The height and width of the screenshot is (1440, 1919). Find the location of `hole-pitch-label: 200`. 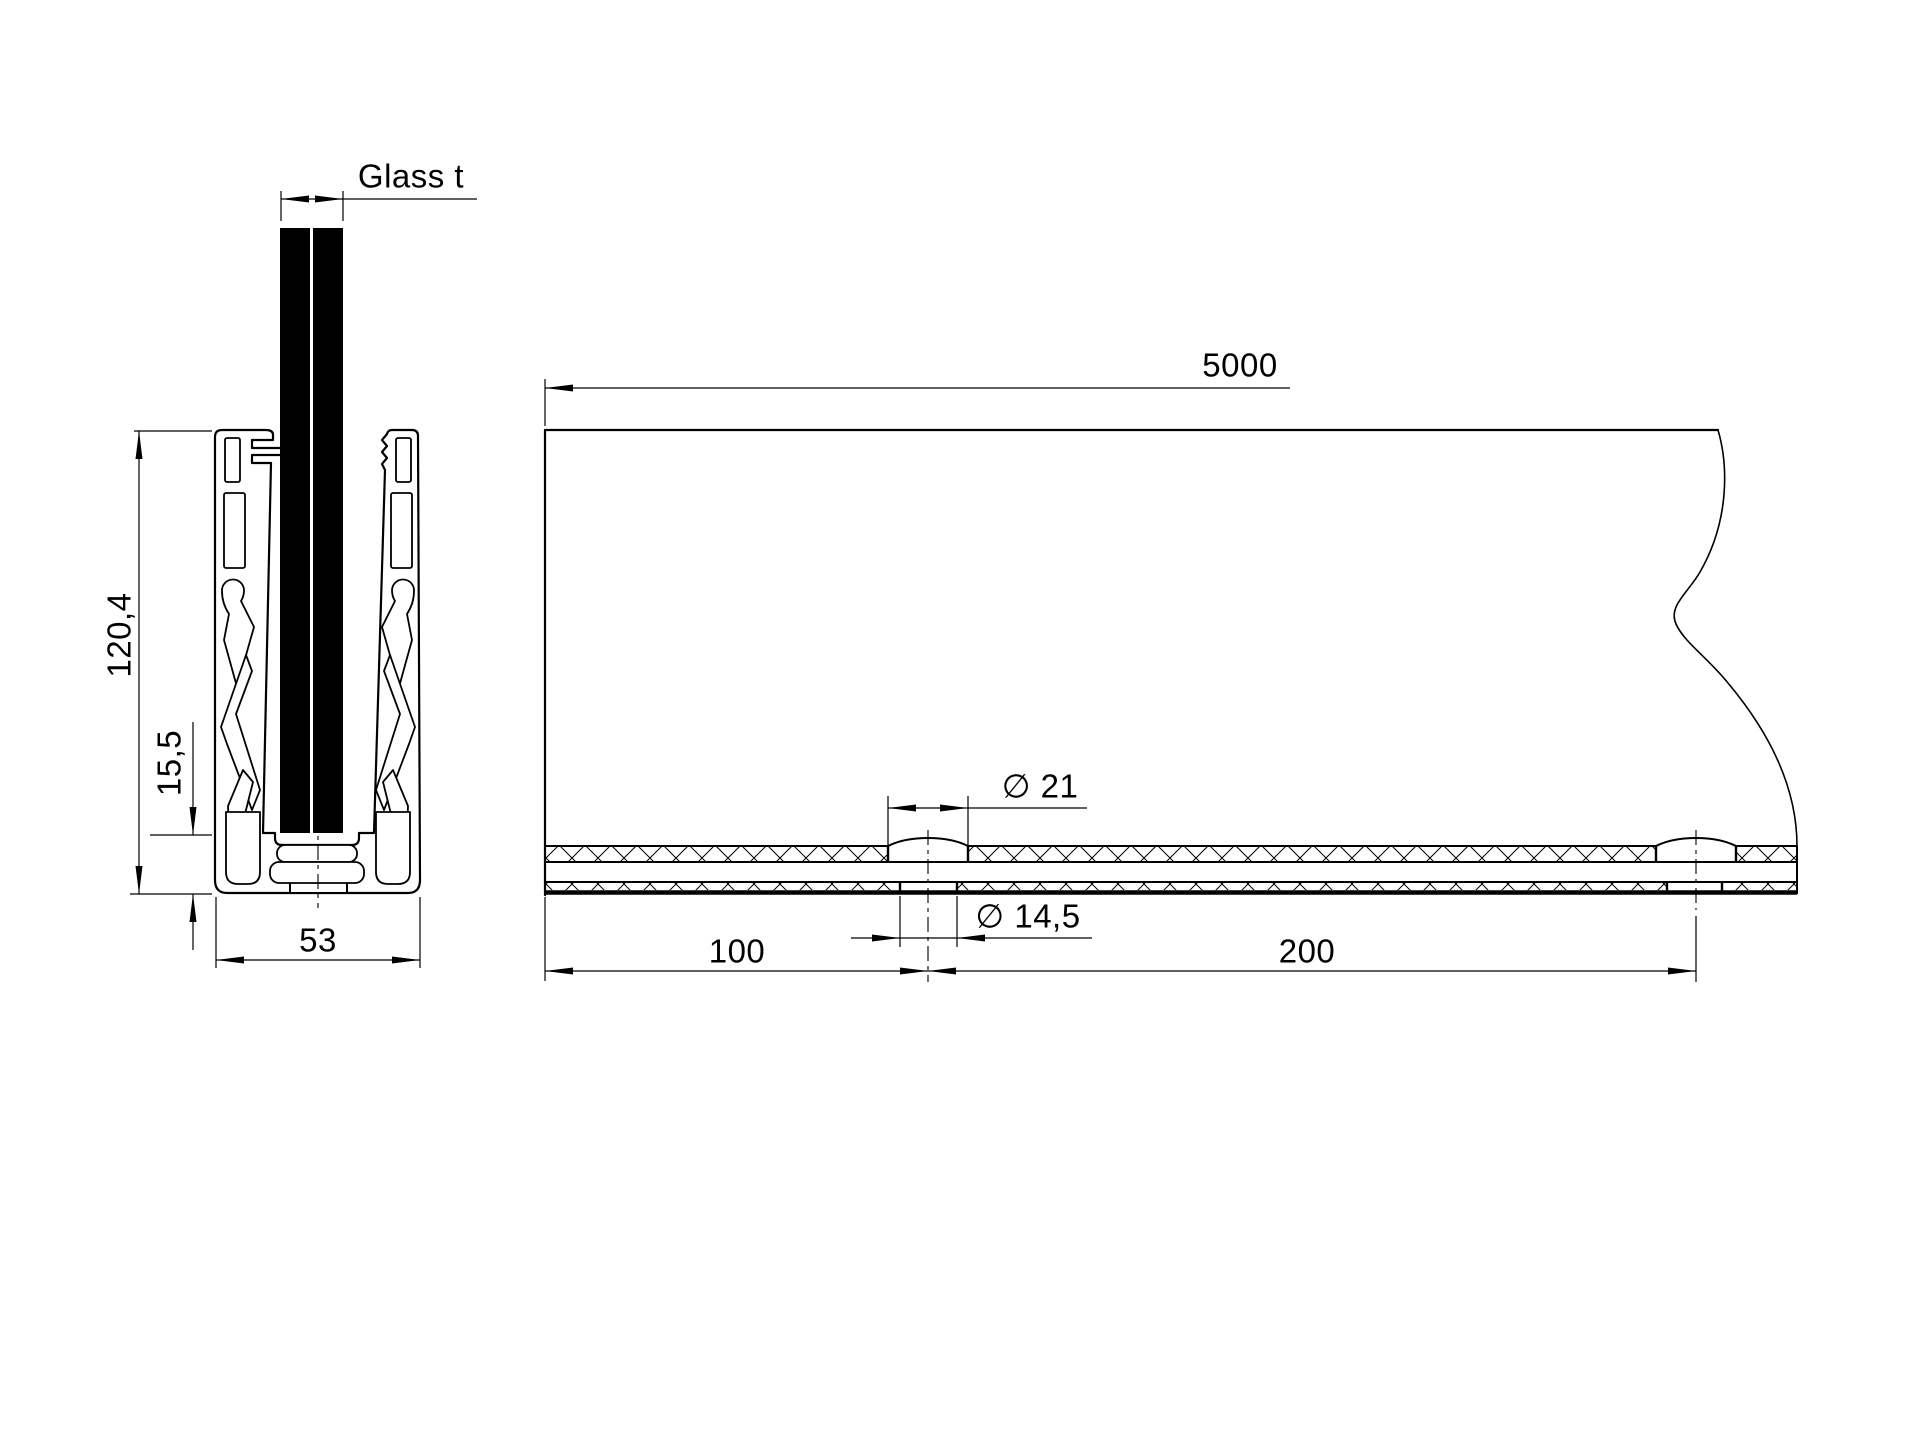

hole-pitch-label: 200 is located at coordinates (1307, 951).